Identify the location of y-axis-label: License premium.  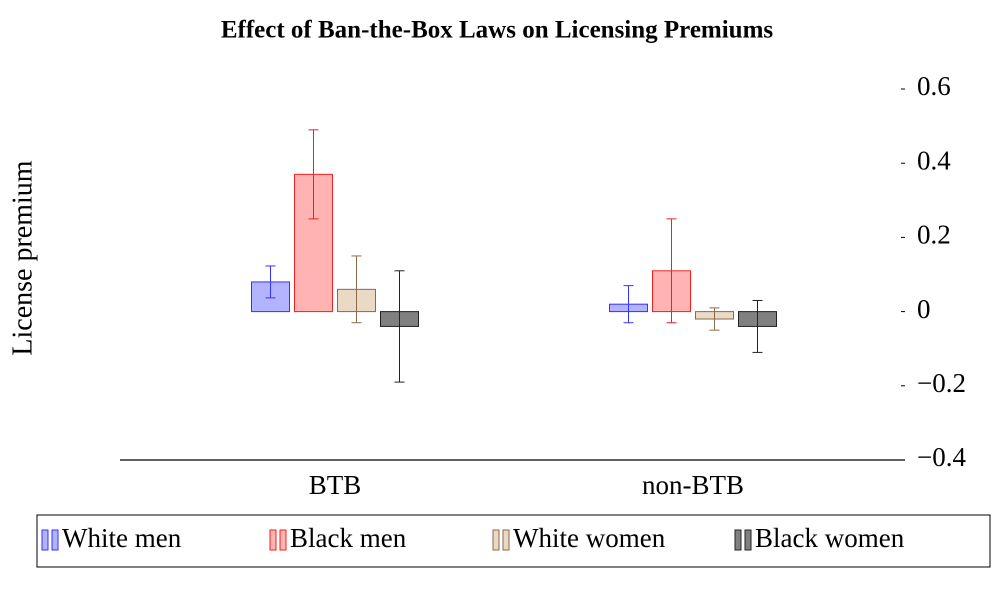
(22, 257).